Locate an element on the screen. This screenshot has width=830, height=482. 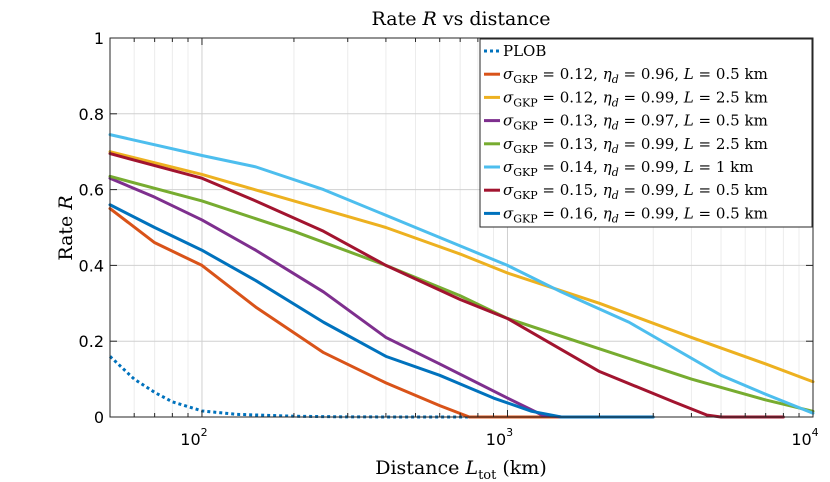
x-tick-label: 10³ is located at coordinates (499, 437).